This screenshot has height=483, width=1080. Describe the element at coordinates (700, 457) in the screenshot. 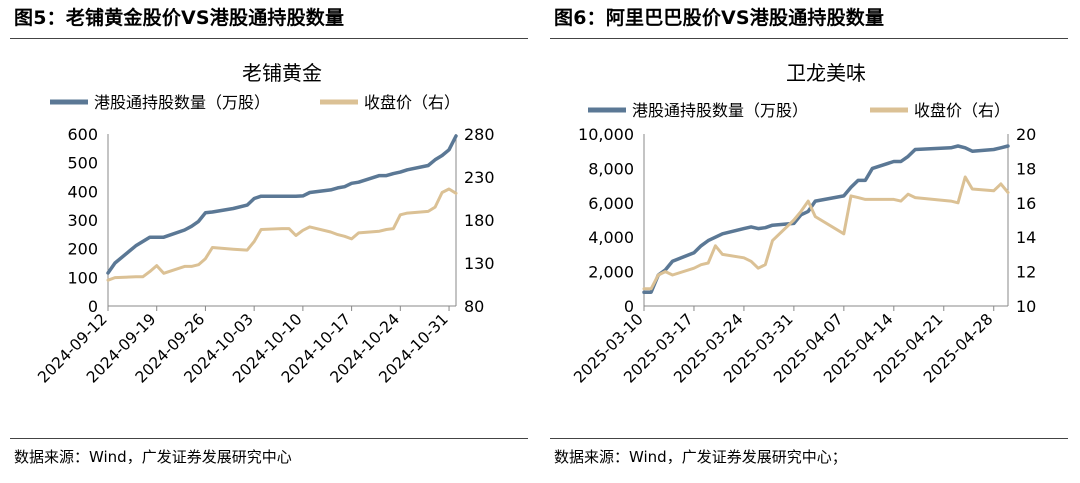

I see `data-source-note: 数据来源：Wind，广发证券发展研究中心；` at that location.